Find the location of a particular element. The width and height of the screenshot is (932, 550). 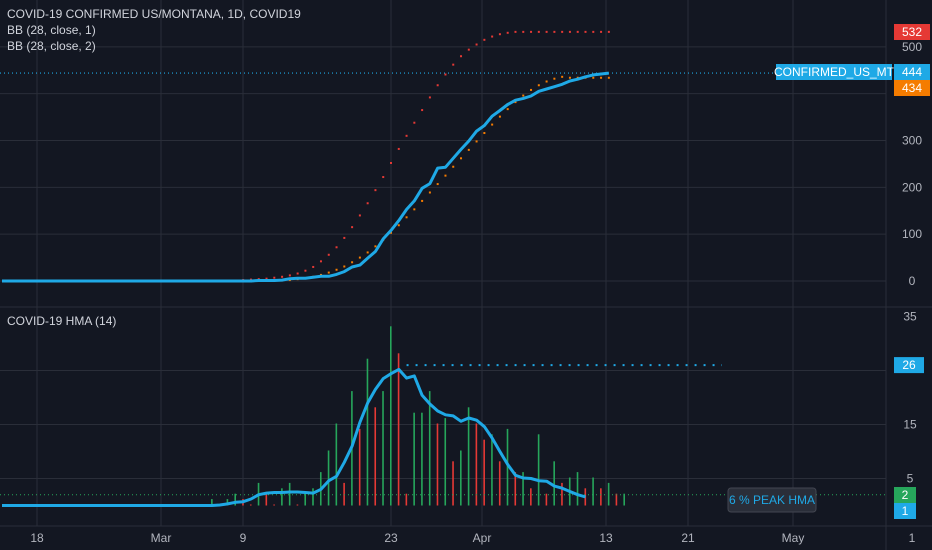

price-y-tick: 0 is located at coordinates (912, 281).